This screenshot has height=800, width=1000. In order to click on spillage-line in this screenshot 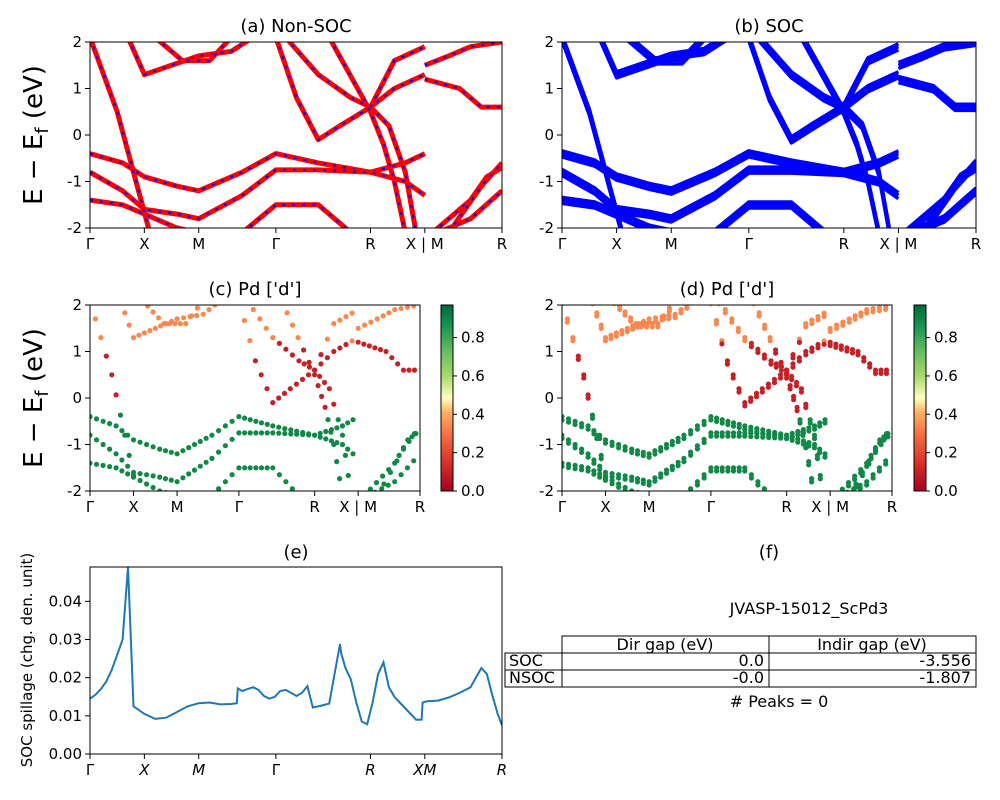, I will do `click(296, 646)`.